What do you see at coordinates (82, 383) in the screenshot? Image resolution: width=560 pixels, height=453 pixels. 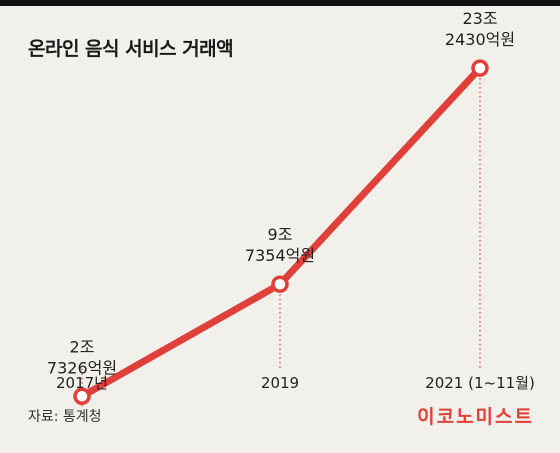 I see `x-tick-label: 2017년` at bounding box center [82, 383].